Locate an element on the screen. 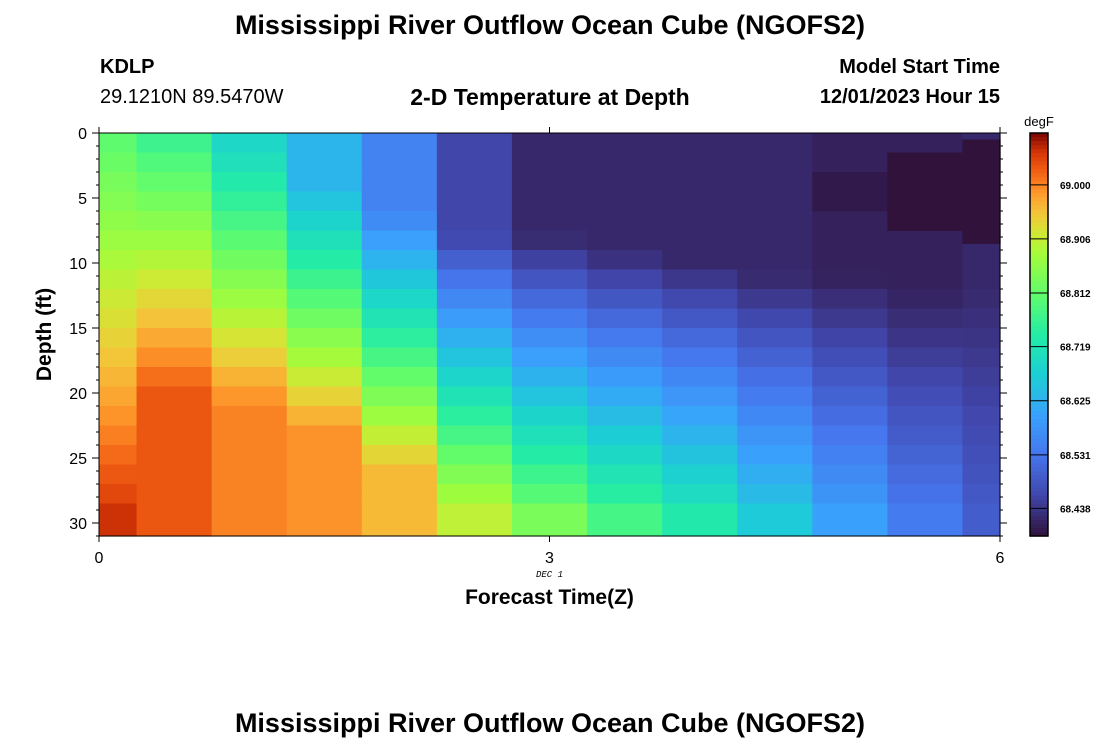 The image size is (1100, 750). station-coordinates: 29.1210N 89.5470W is located at coordinates (192, 97).